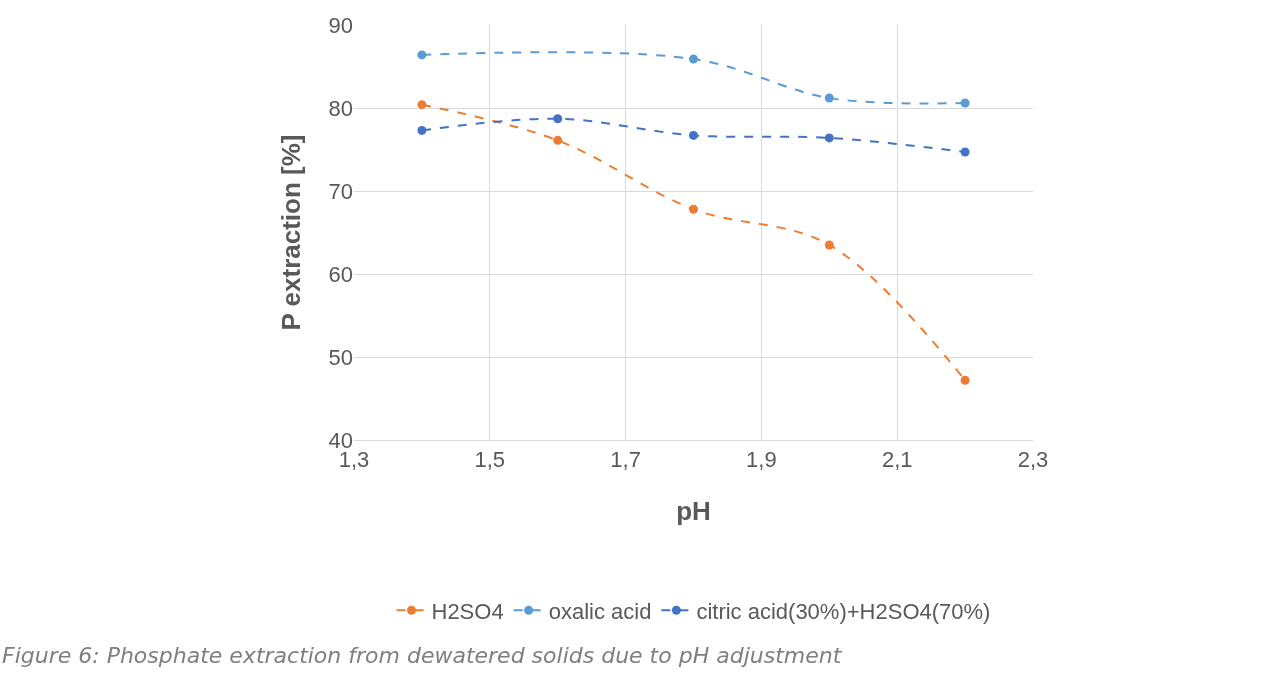 The image size is (1288, 688). Describe the element at coordinates (340, 357) in the screenshot. I see `y-tick-label: 50` at that location.